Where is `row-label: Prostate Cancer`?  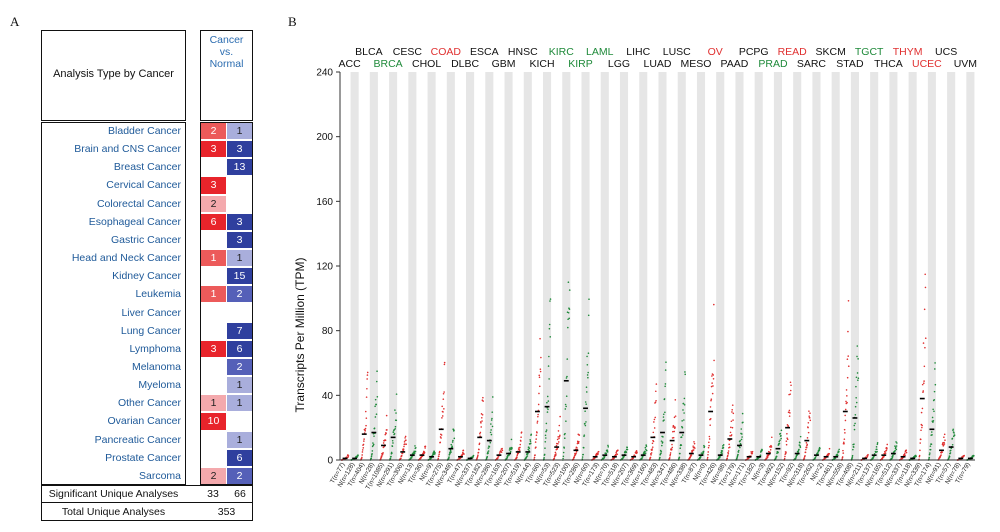
row-label: Prostate Cancer is located at coordinates (143, 457).